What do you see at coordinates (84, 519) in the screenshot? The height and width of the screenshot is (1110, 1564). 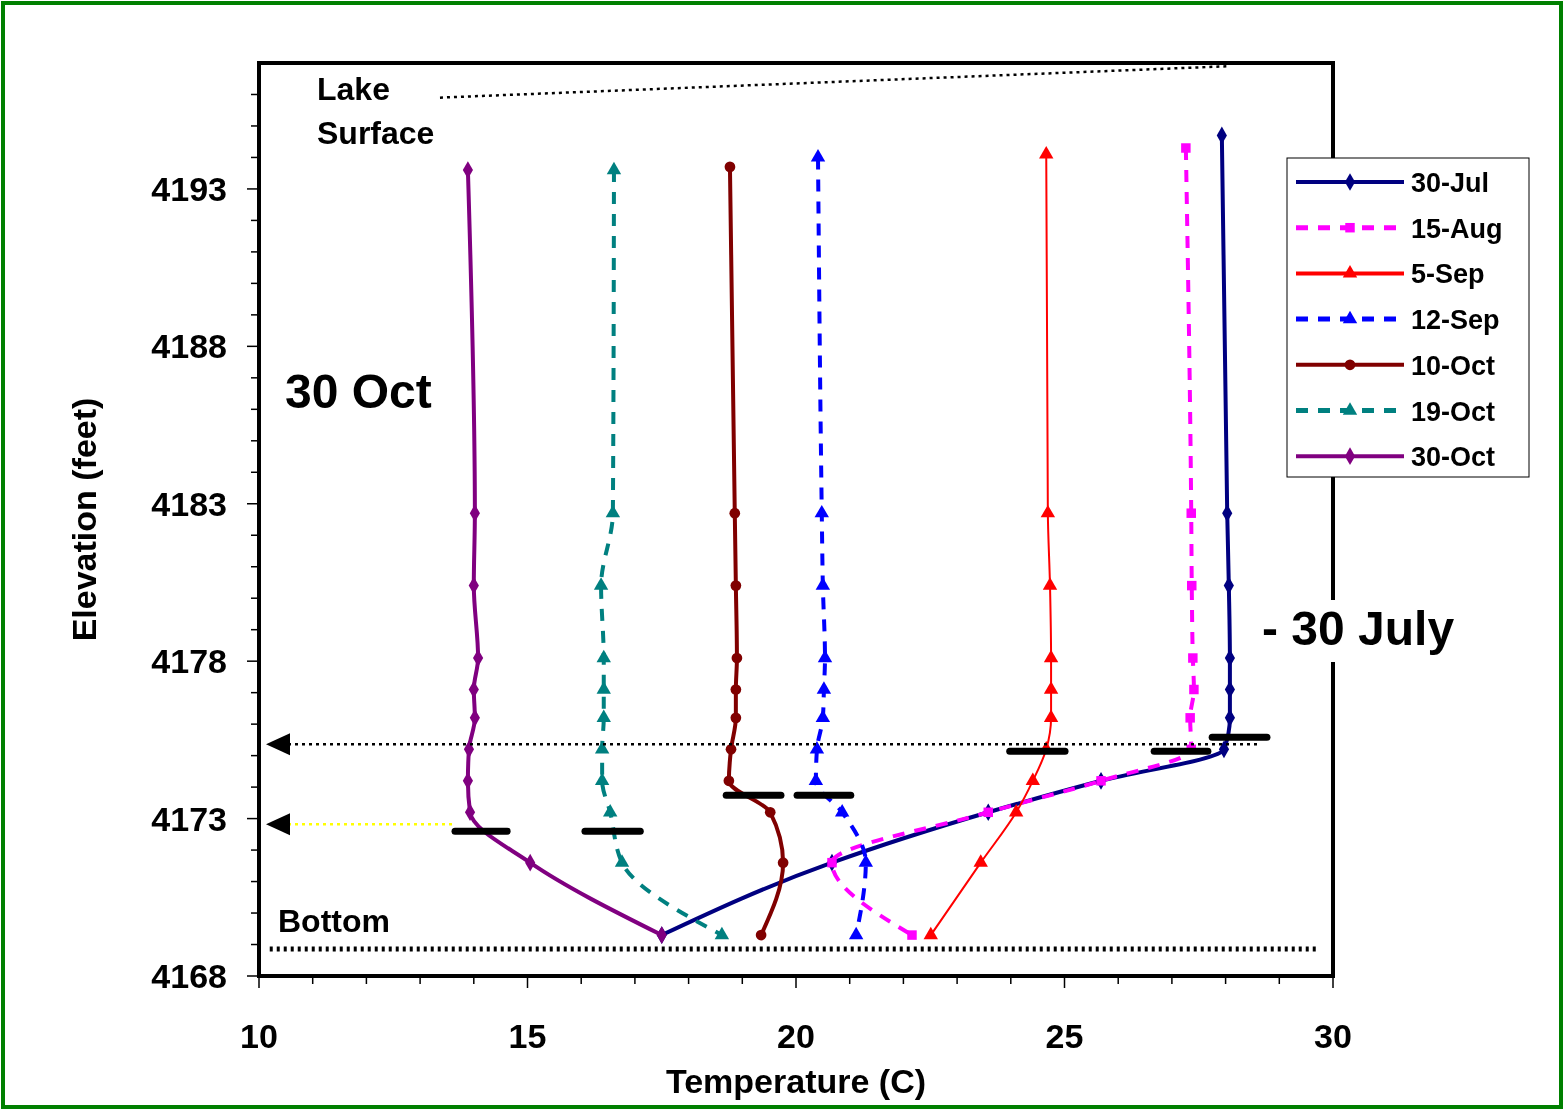 I see `y-axis-title: Elevation (feet)` at bounding box center [84, 519].